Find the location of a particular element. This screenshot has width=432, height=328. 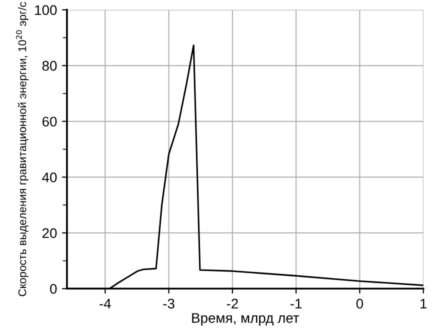

y-tick-label: 40 is located at coordinates (49, 177).